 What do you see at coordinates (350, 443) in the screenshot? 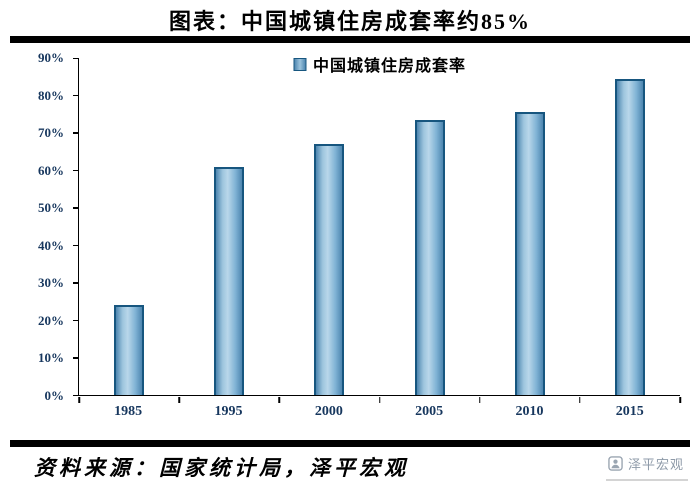
I see `bottom-divider` at bounding box center [350, 443].